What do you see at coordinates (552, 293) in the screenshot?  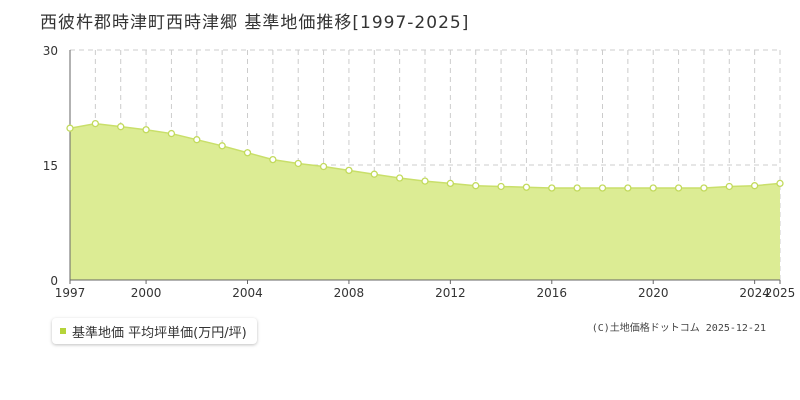 I see `x-tick-label: 2016` at bounding box center [552, 293].